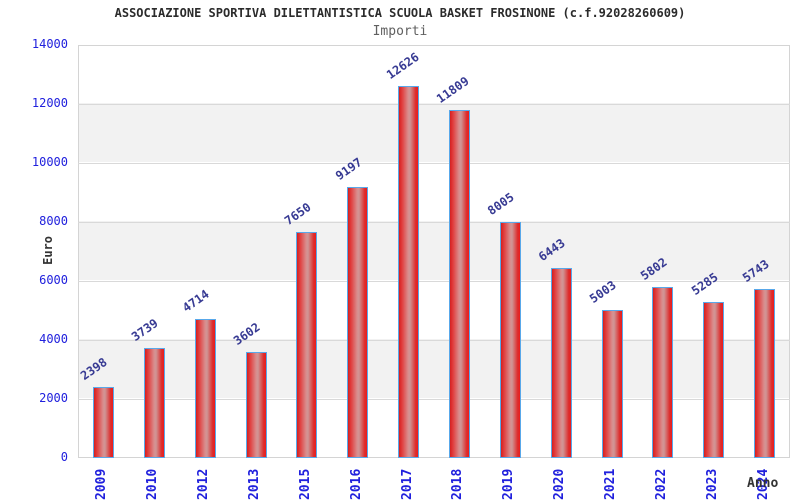 The width and height of the screenshot is (800, 500). What do you see at coordinates (400, 31) in the screenshot?
I see `chart-subtitle: Importi` at bounding box center [400, 31].